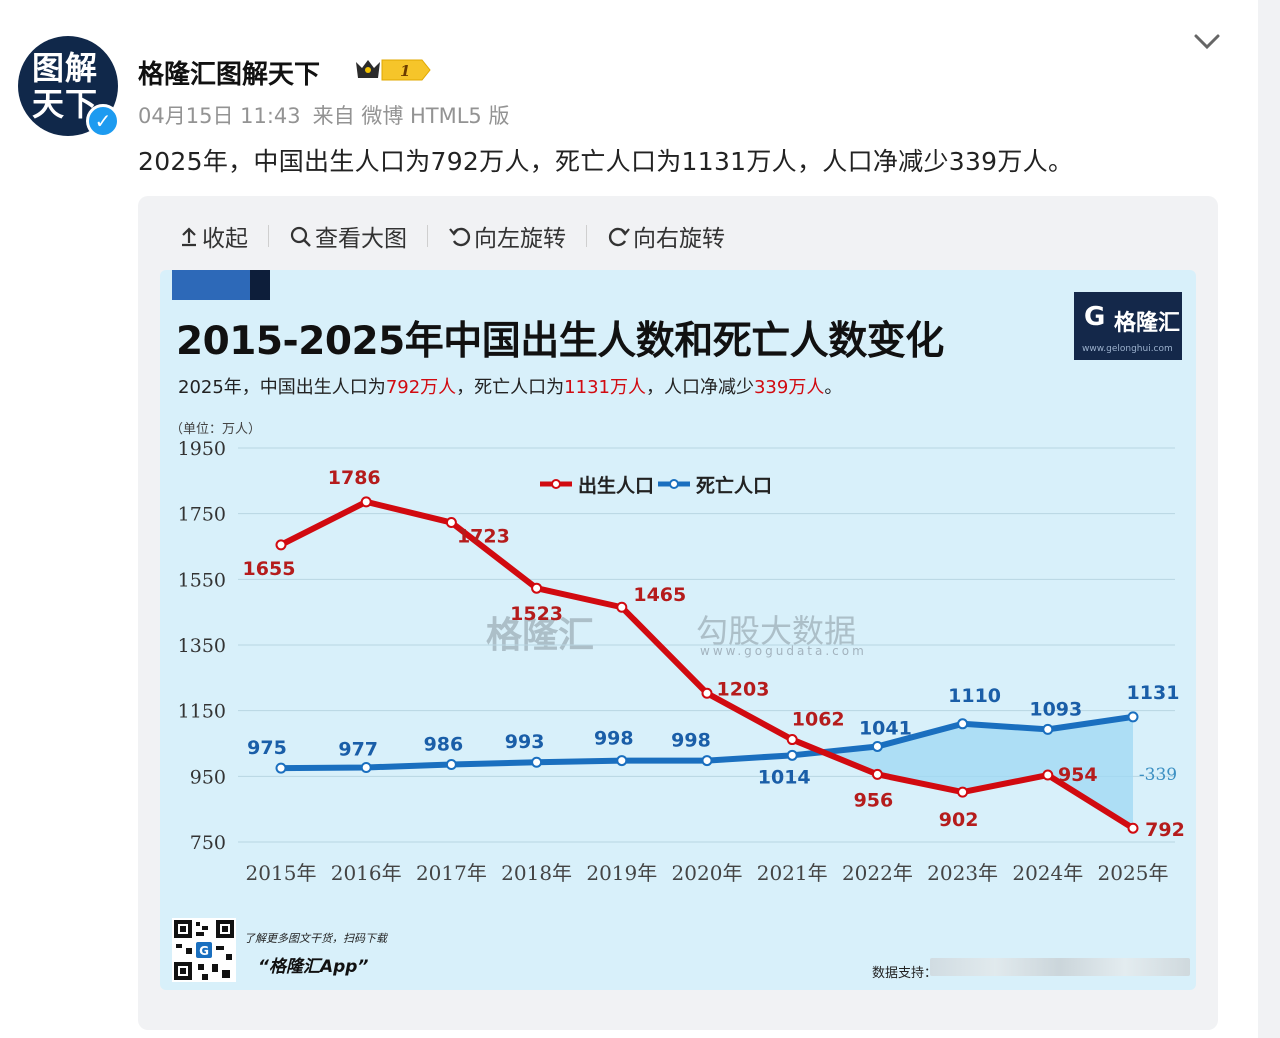  I want to click on chevron-down-icon, so click(1207, 42).